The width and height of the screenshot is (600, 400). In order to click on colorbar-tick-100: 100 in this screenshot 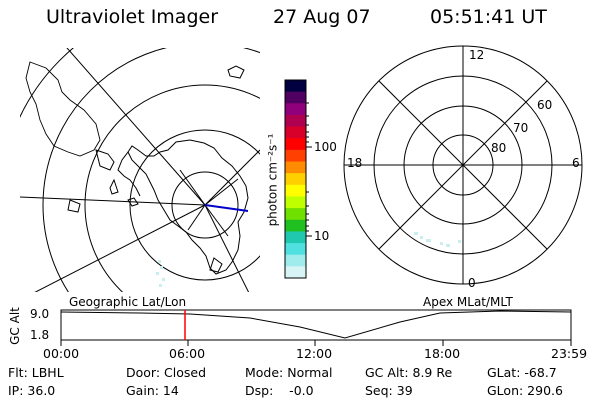, I will do `click(325, 147)`.